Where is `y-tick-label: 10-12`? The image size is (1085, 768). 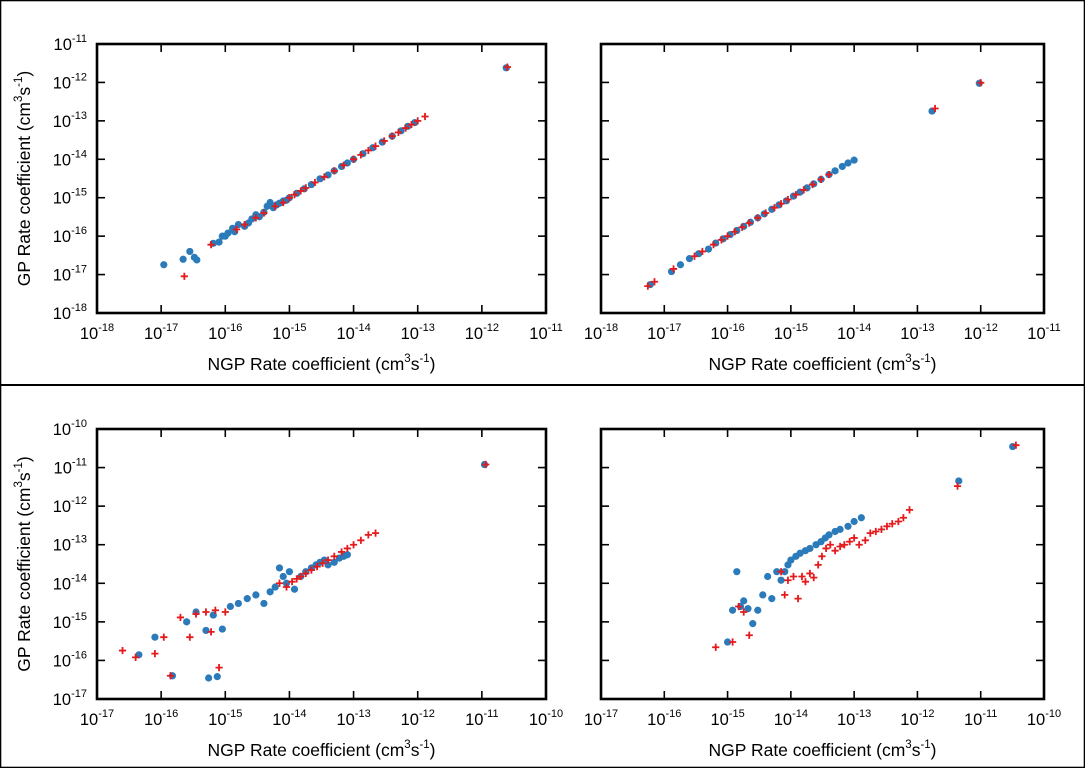
y-tick-label: 10-12 is located at coordinates (70, 81).